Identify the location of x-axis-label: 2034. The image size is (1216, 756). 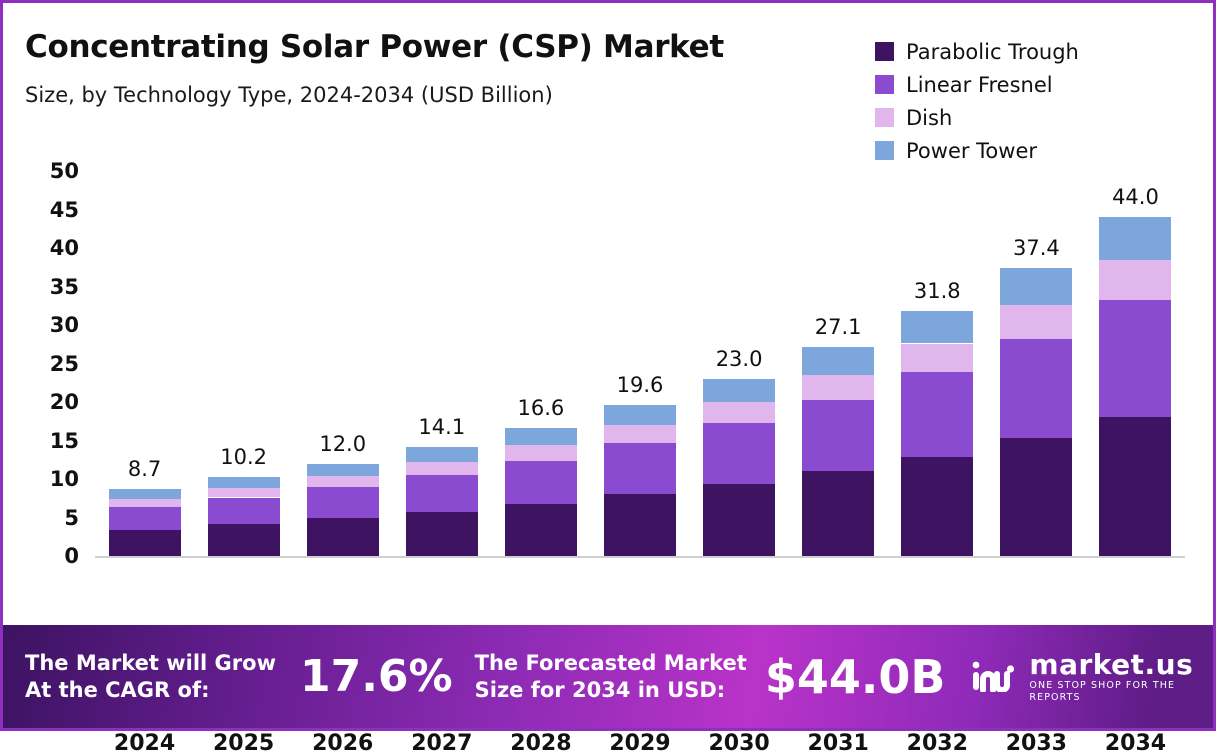
(1135, 743).